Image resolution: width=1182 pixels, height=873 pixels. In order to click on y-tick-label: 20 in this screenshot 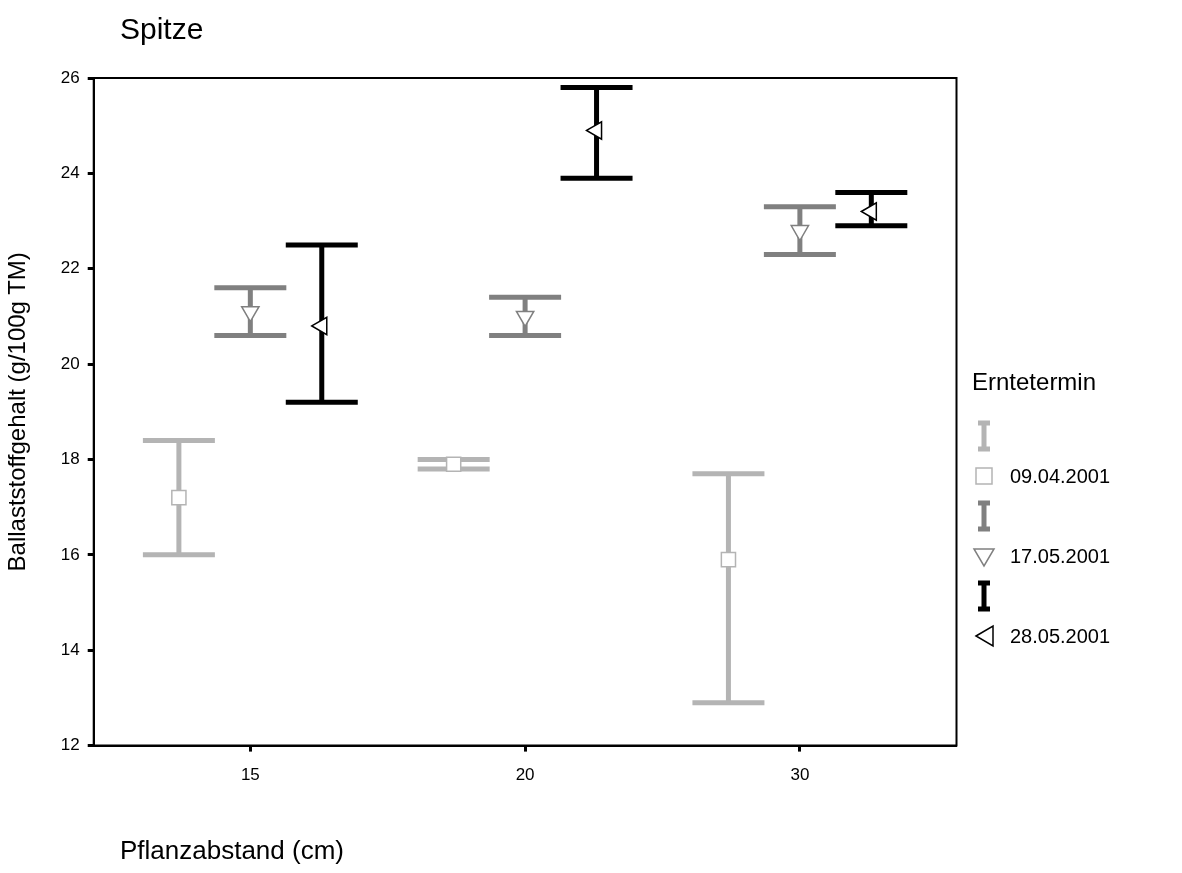, I will do `click(70, 363)`.